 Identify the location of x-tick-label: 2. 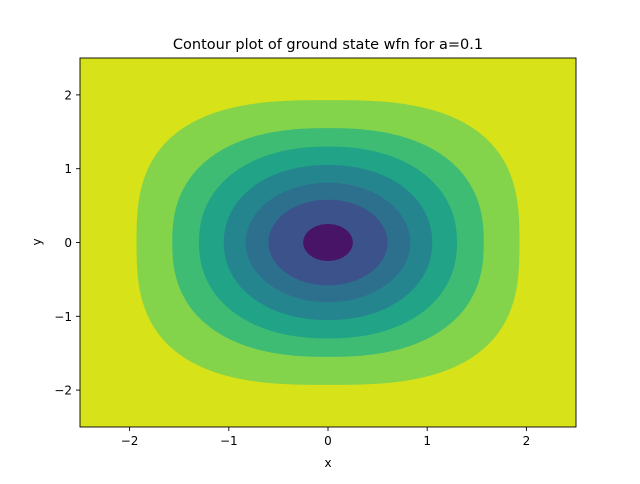
(527, 441).